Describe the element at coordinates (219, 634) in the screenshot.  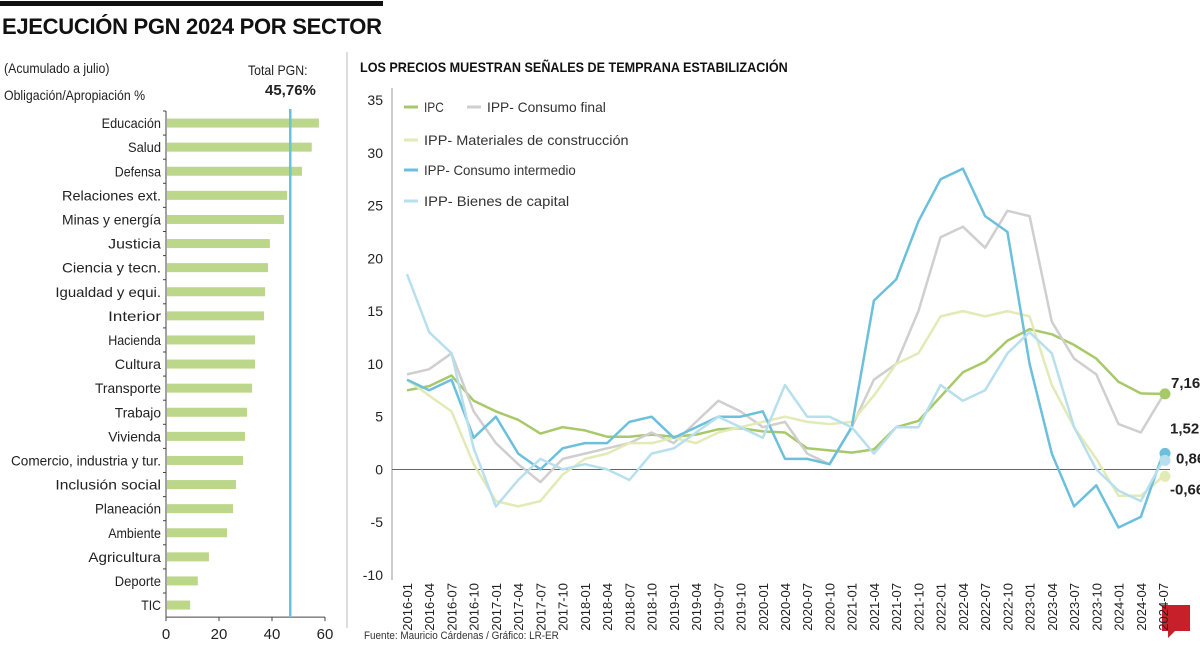
I see `bar-x-tick-label: 20` at that location.